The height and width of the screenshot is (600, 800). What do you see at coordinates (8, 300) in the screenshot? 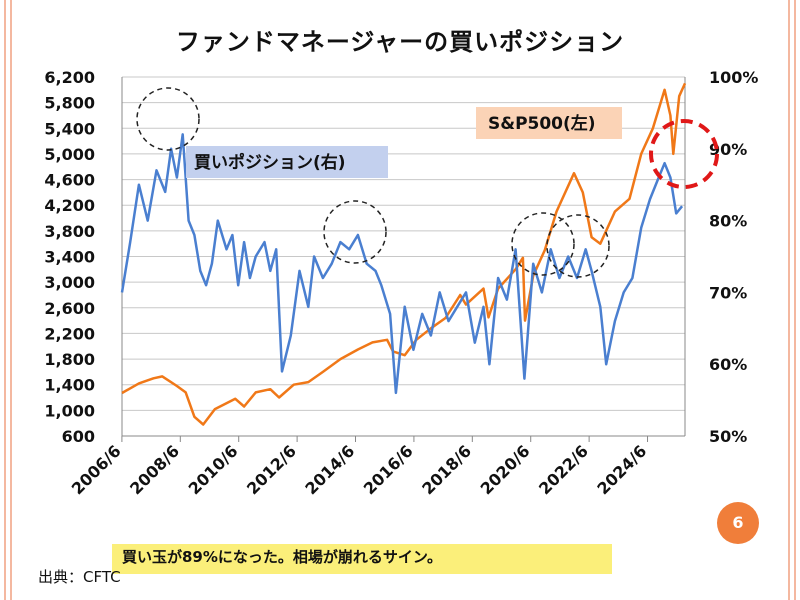
I see `left-frame-border` at bounding box center [8, 300].